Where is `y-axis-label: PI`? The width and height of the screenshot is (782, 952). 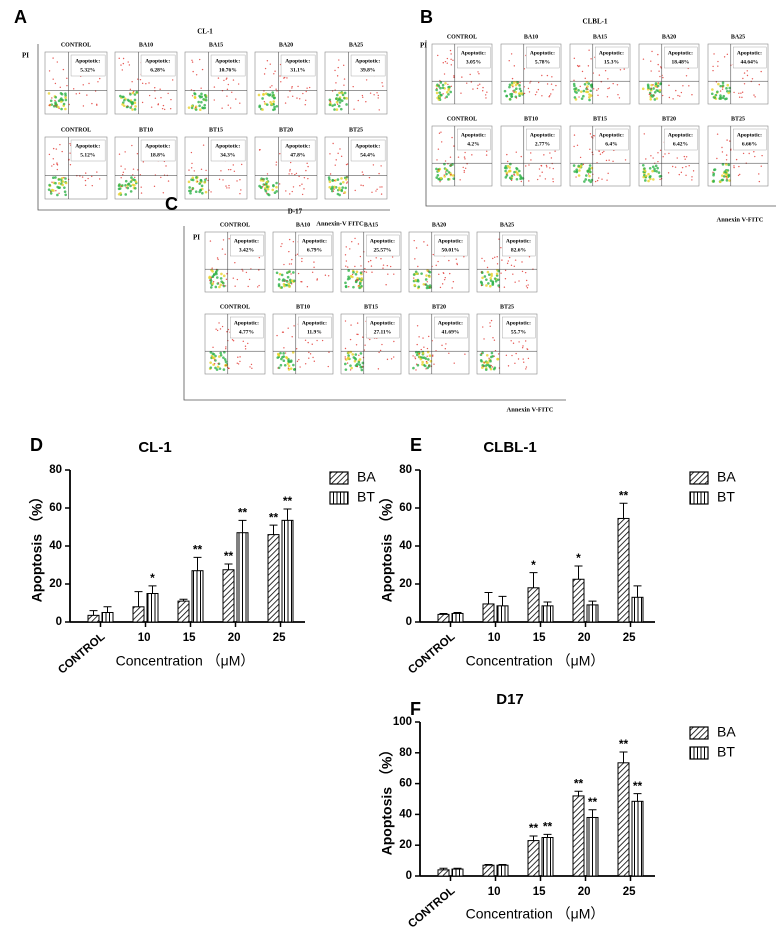
y-axis-label: PI is located at coordinates (423, 46).